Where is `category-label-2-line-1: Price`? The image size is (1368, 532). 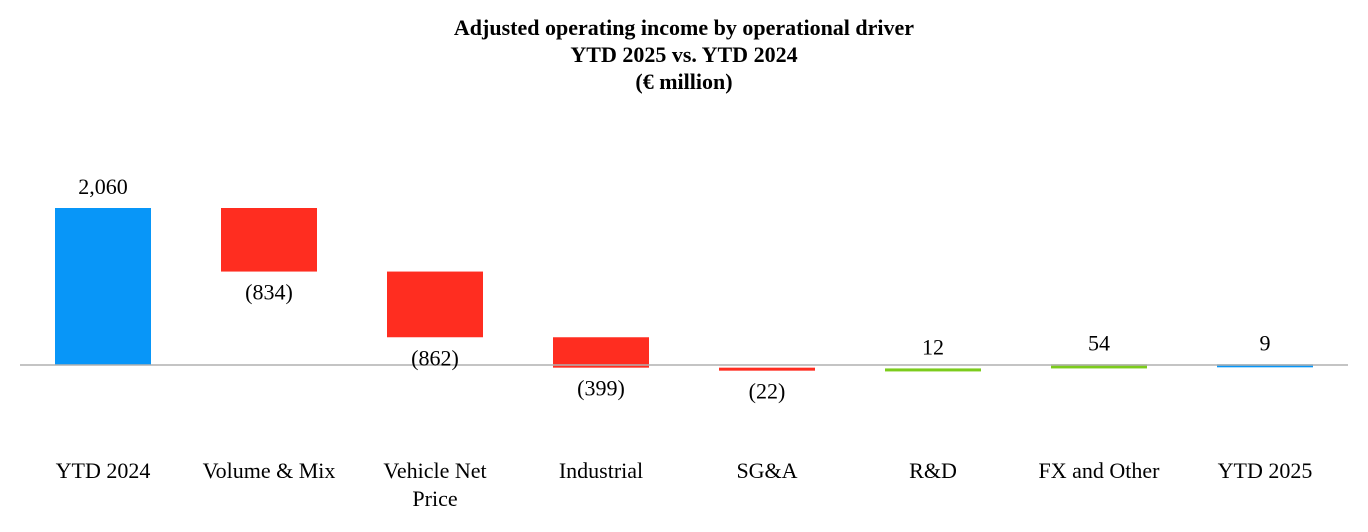
category-label-2-line-1: Price is located at coordinates (434, 498).